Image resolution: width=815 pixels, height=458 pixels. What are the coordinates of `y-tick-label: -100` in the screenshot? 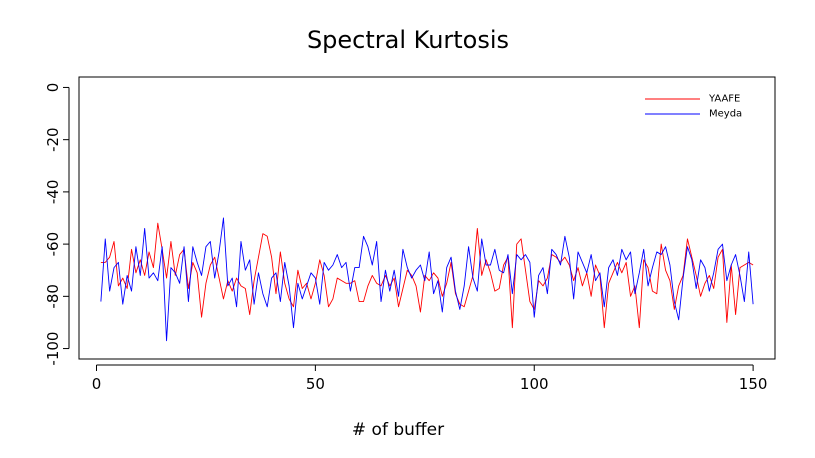 It's located at (53, 349).